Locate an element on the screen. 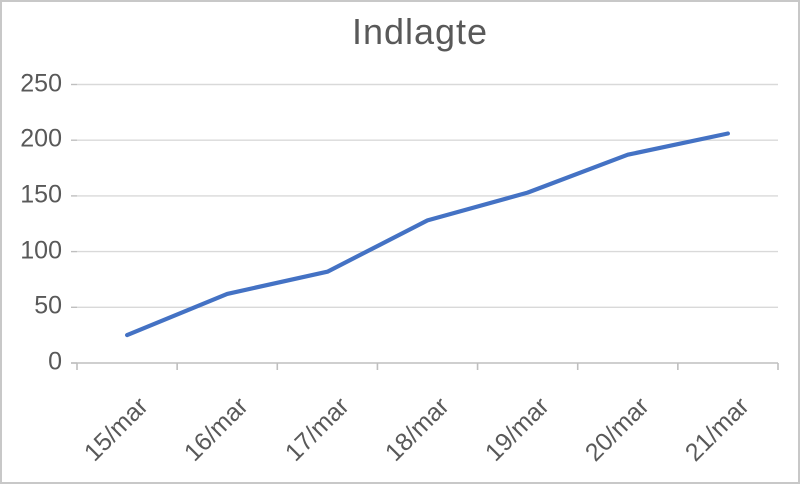 Image resolution: width=800 pixels, height=484 pixels. y-axis-tick-label: 200 is located at coordinates (41, 138).